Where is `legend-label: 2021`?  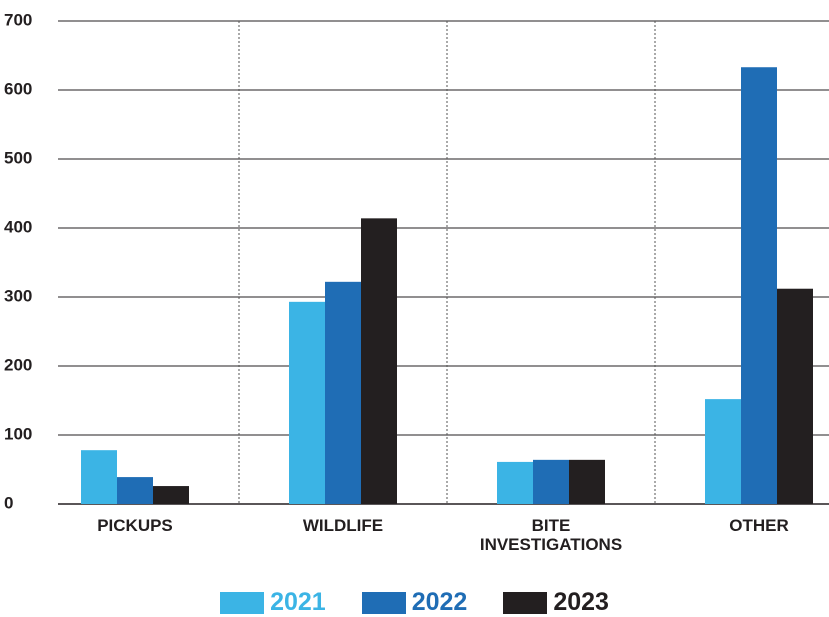
legend-label: 2021 is located at coordinates (298, 602).